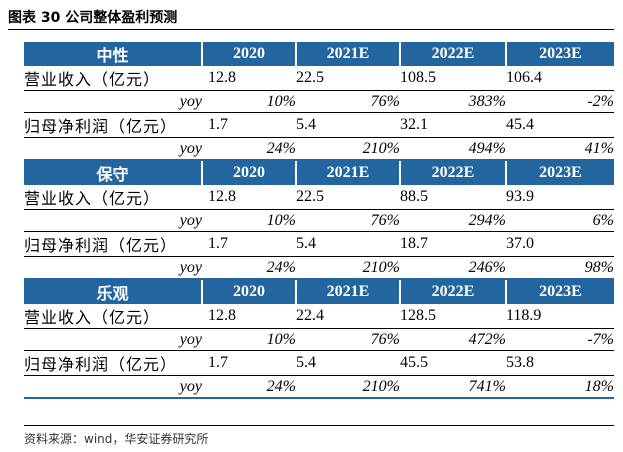 This screenshot has height=452, width=623. What do you see at coordinates (453, 316) in the screenshot?
I see `table-cell: 128.5` at bounding box center [453, 316].